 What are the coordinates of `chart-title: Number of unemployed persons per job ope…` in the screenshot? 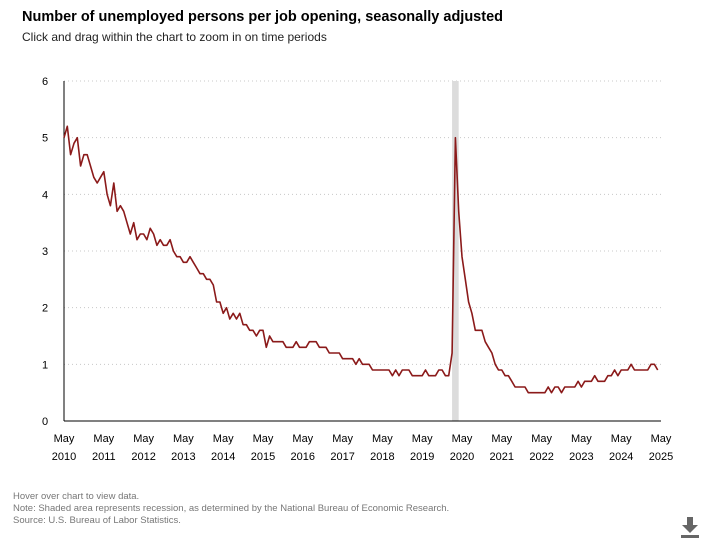 It's located at (262, 17).